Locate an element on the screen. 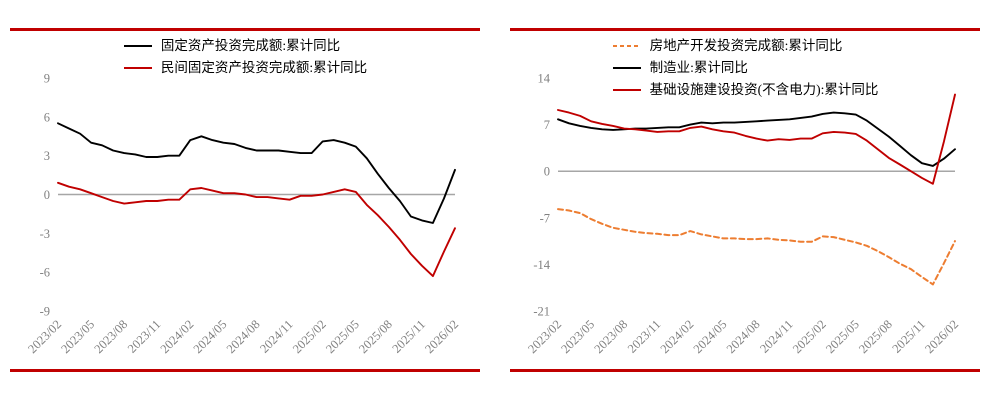 The width and height of the screenshot is (990, 403). bottom-accent-rule-right is located at coordinates (745, 370).